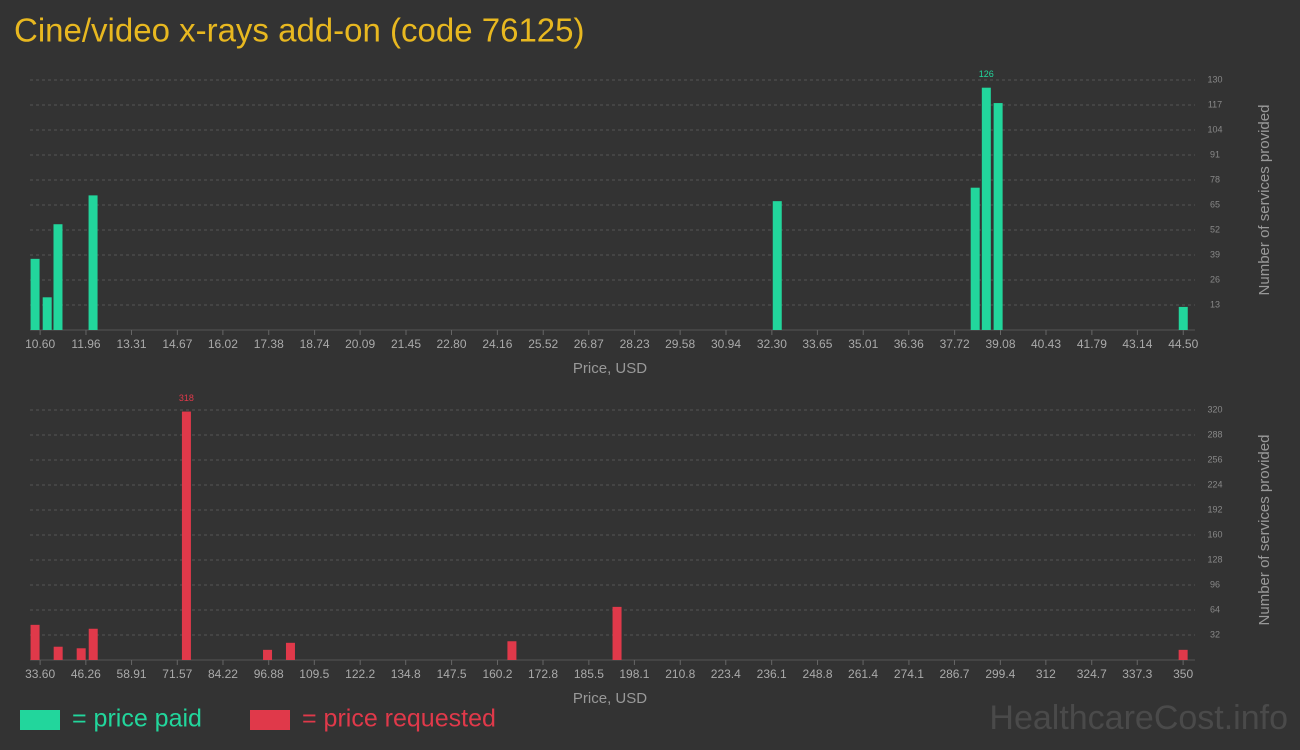  I want to click on x-tick-label: 172.8, so click(543, 674).